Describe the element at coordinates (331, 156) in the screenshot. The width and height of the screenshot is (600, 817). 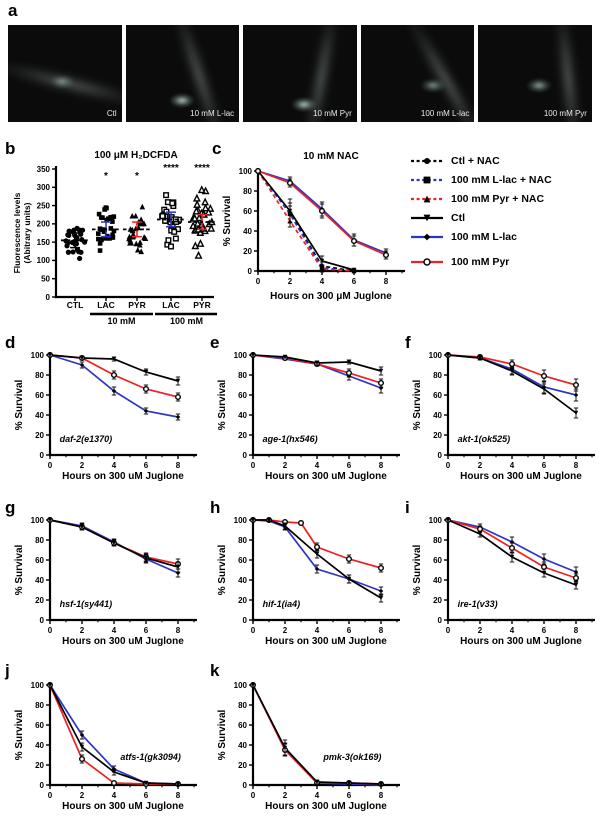
I see `svg-text: 10 mM NAC` at that location.